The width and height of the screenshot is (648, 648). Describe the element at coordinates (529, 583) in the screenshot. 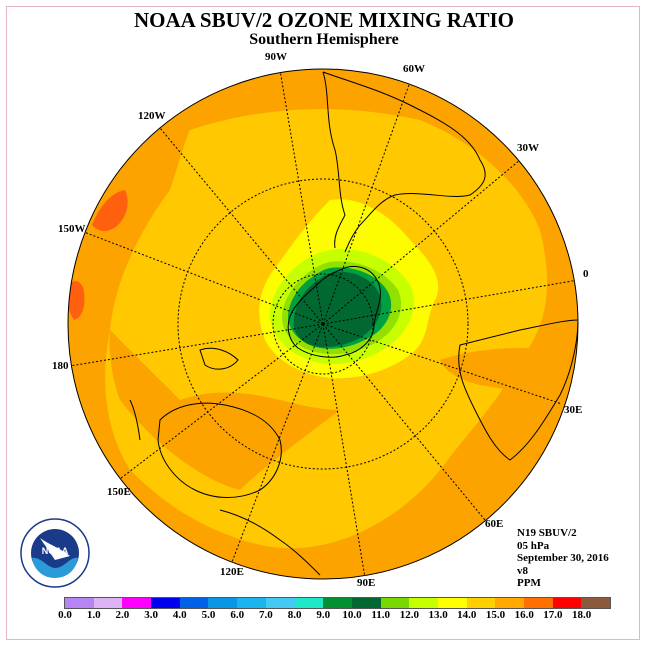

I see `info-units: PPM` at that location.